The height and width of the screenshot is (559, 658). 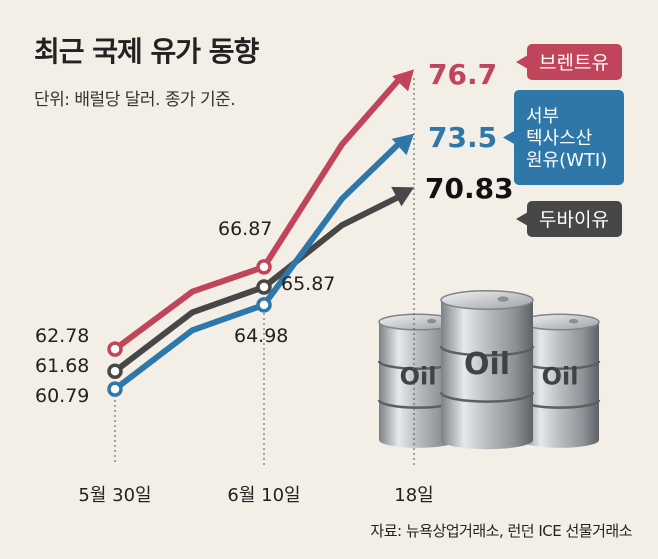 I want to click on legend-label: 서부, so click(x=542, y=116).